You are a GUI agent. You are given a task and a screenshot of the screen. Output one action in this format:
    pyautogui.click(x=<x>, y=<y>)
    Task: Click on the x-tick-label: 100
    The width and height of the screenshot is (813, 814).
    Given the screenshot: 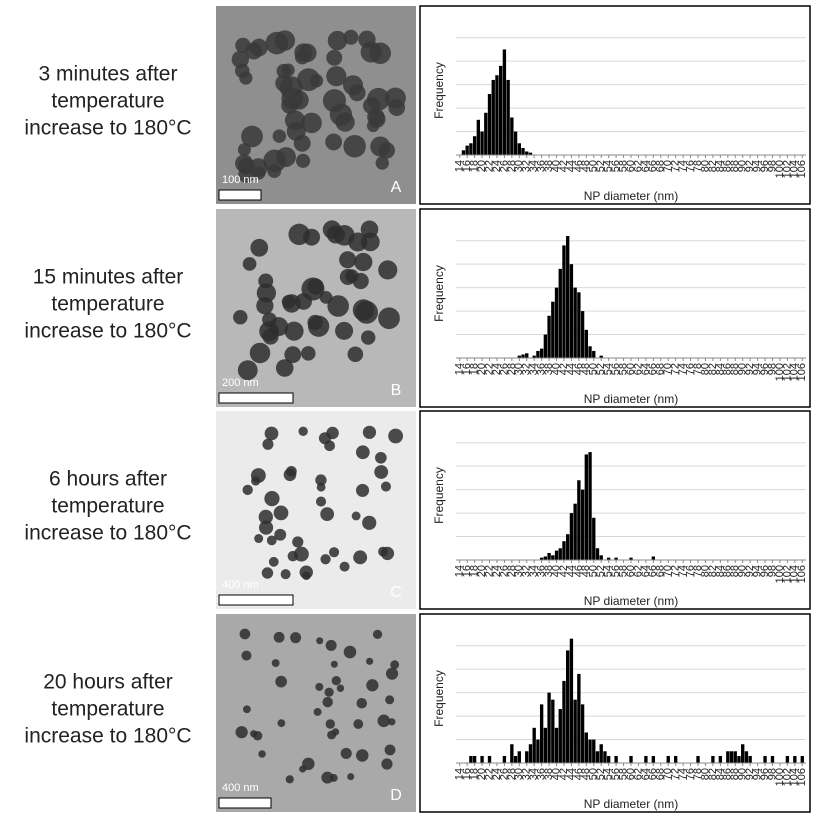 What is the action you would take?
    pyautogui.click(x=780, y=372)
    